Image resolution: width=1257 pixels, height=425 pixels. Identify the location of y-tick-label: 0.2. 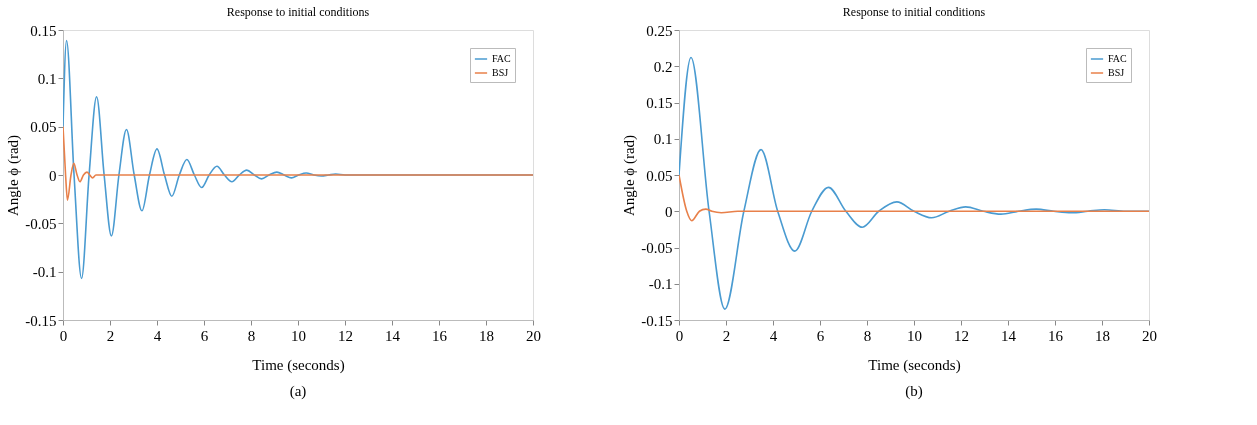
(663, 66).